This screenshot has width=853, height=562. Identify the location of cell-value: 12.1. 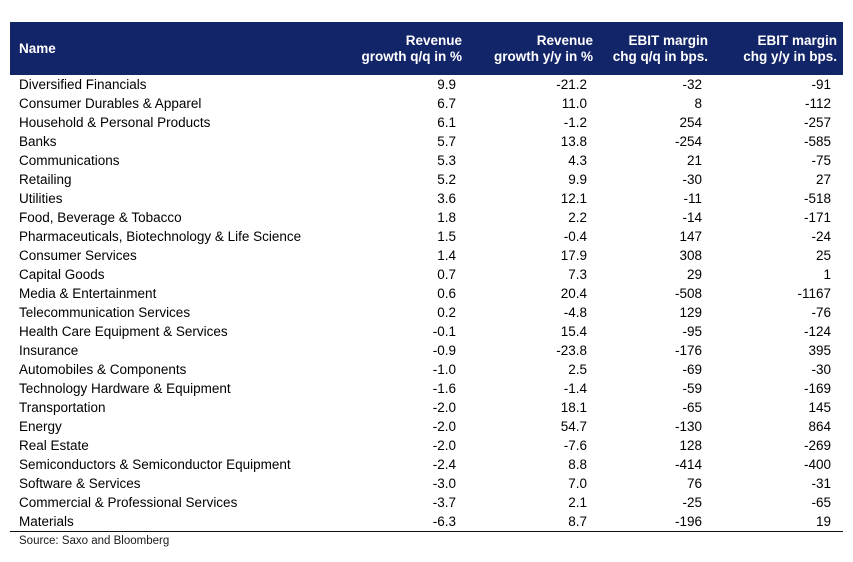
(573, 198).